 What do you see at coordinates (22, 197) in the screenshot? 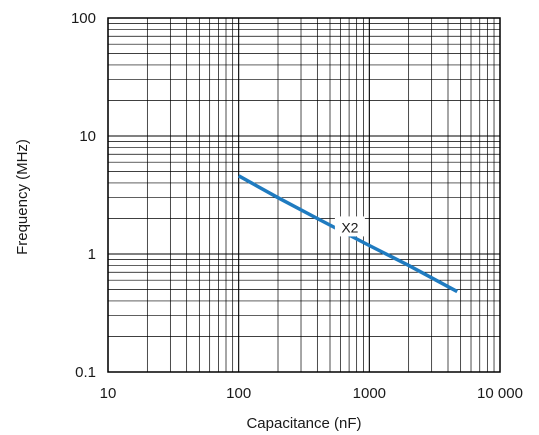
I see `y-axis-label: Frequency (MHz)` at bounding box center [22, 197].